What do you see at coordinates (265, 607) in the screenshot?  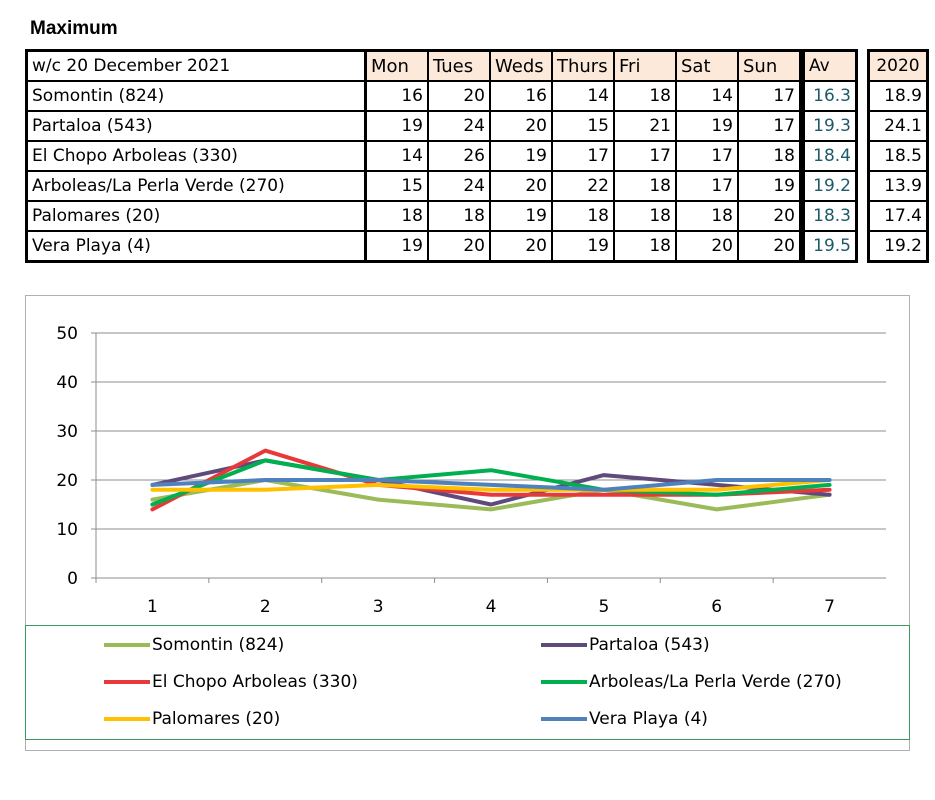 I see `x-tick-label: 2` at bounding box center [265, 607].